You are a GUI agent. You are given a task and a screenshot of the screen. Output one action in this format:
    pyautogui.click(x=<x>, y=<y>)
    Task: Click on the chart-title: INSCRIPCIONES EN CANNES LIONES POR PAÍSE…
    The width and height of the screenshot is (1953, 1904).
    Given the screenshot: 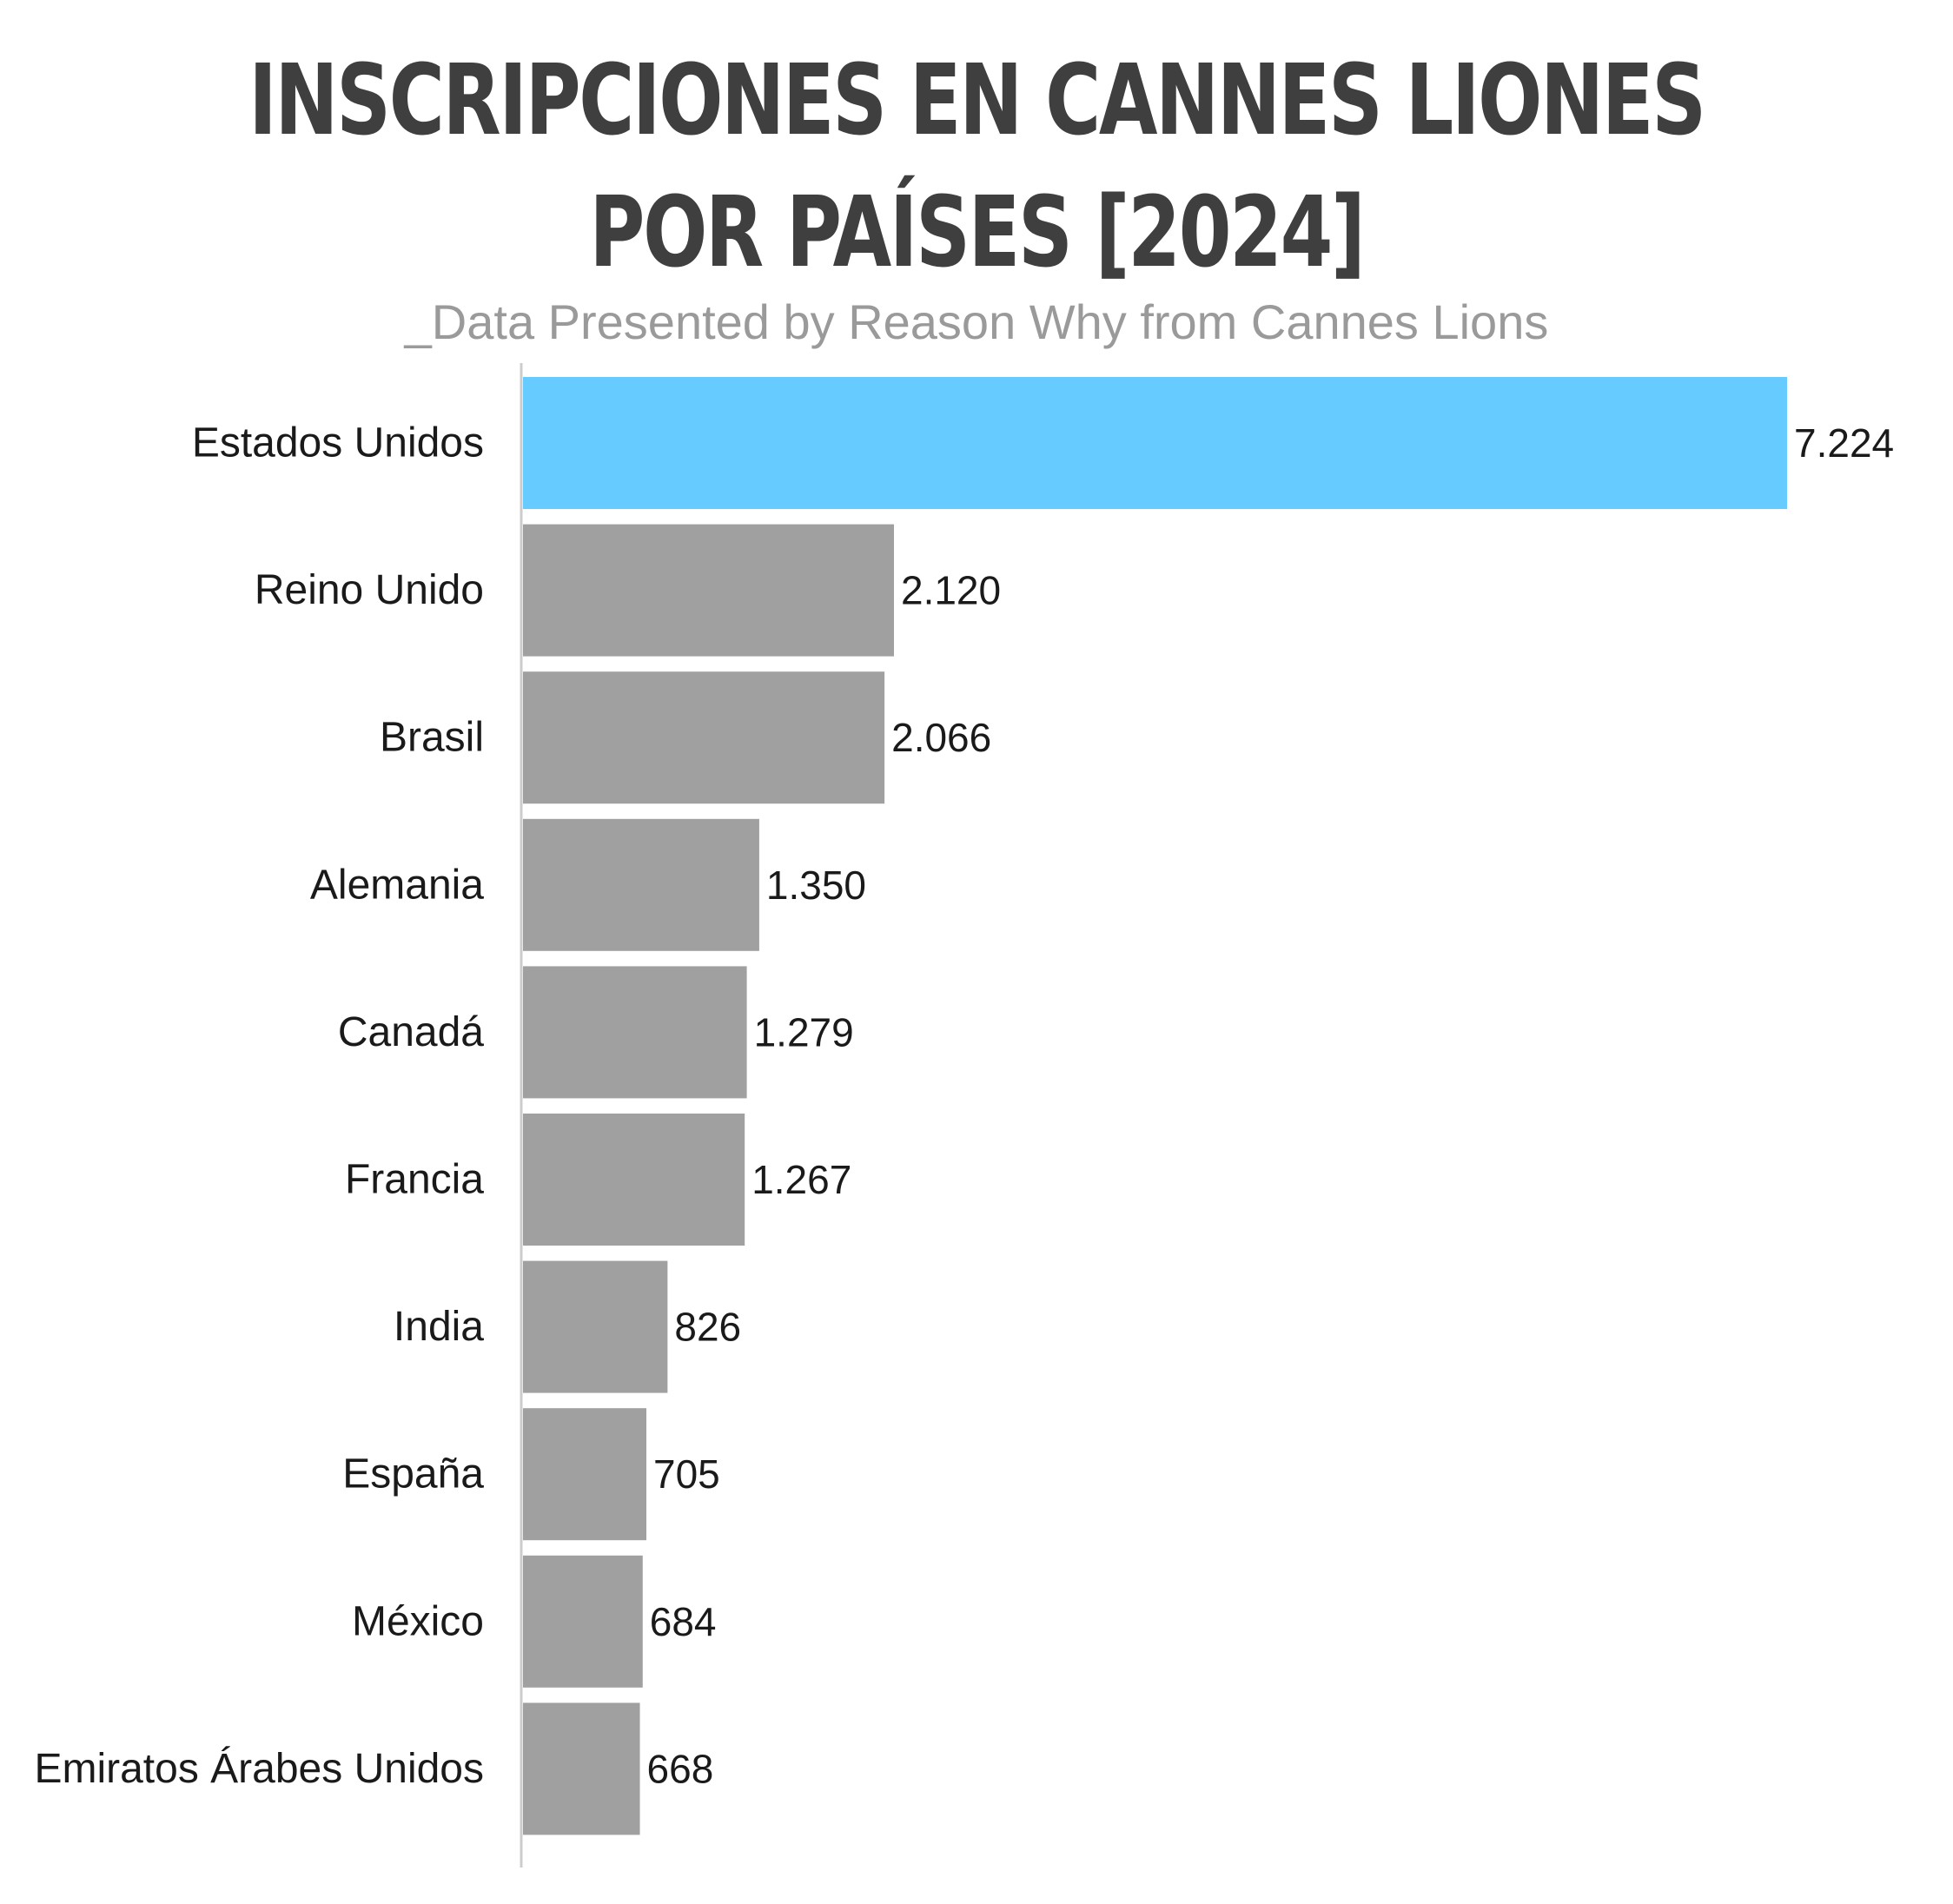 What is the action you would take?
    pyautogui.click(x=977, y=166)
    